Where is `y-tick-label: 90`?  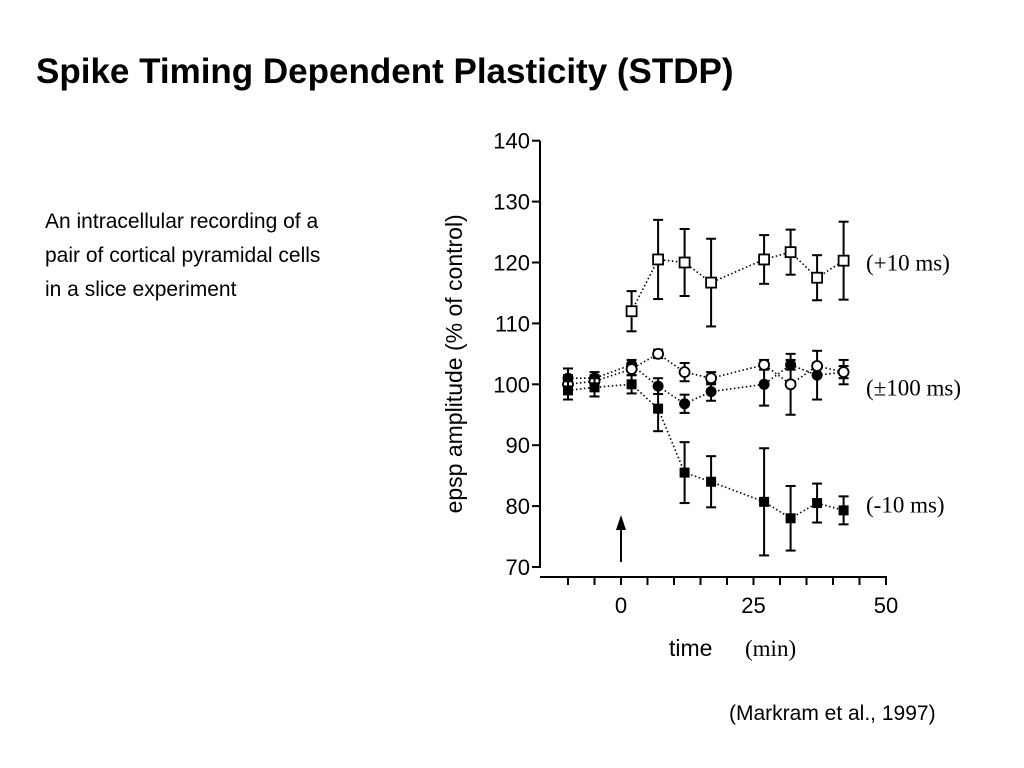 y-tick-label: 90 is located at coordinates (518, 445).